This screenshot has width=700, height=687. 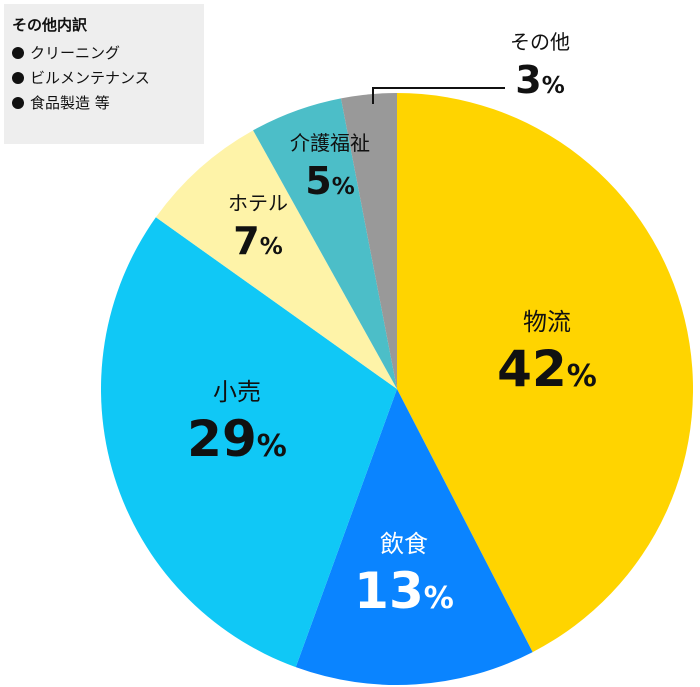 I want to click on slice-value-welfare: 5%, so click(x=330, y=181).